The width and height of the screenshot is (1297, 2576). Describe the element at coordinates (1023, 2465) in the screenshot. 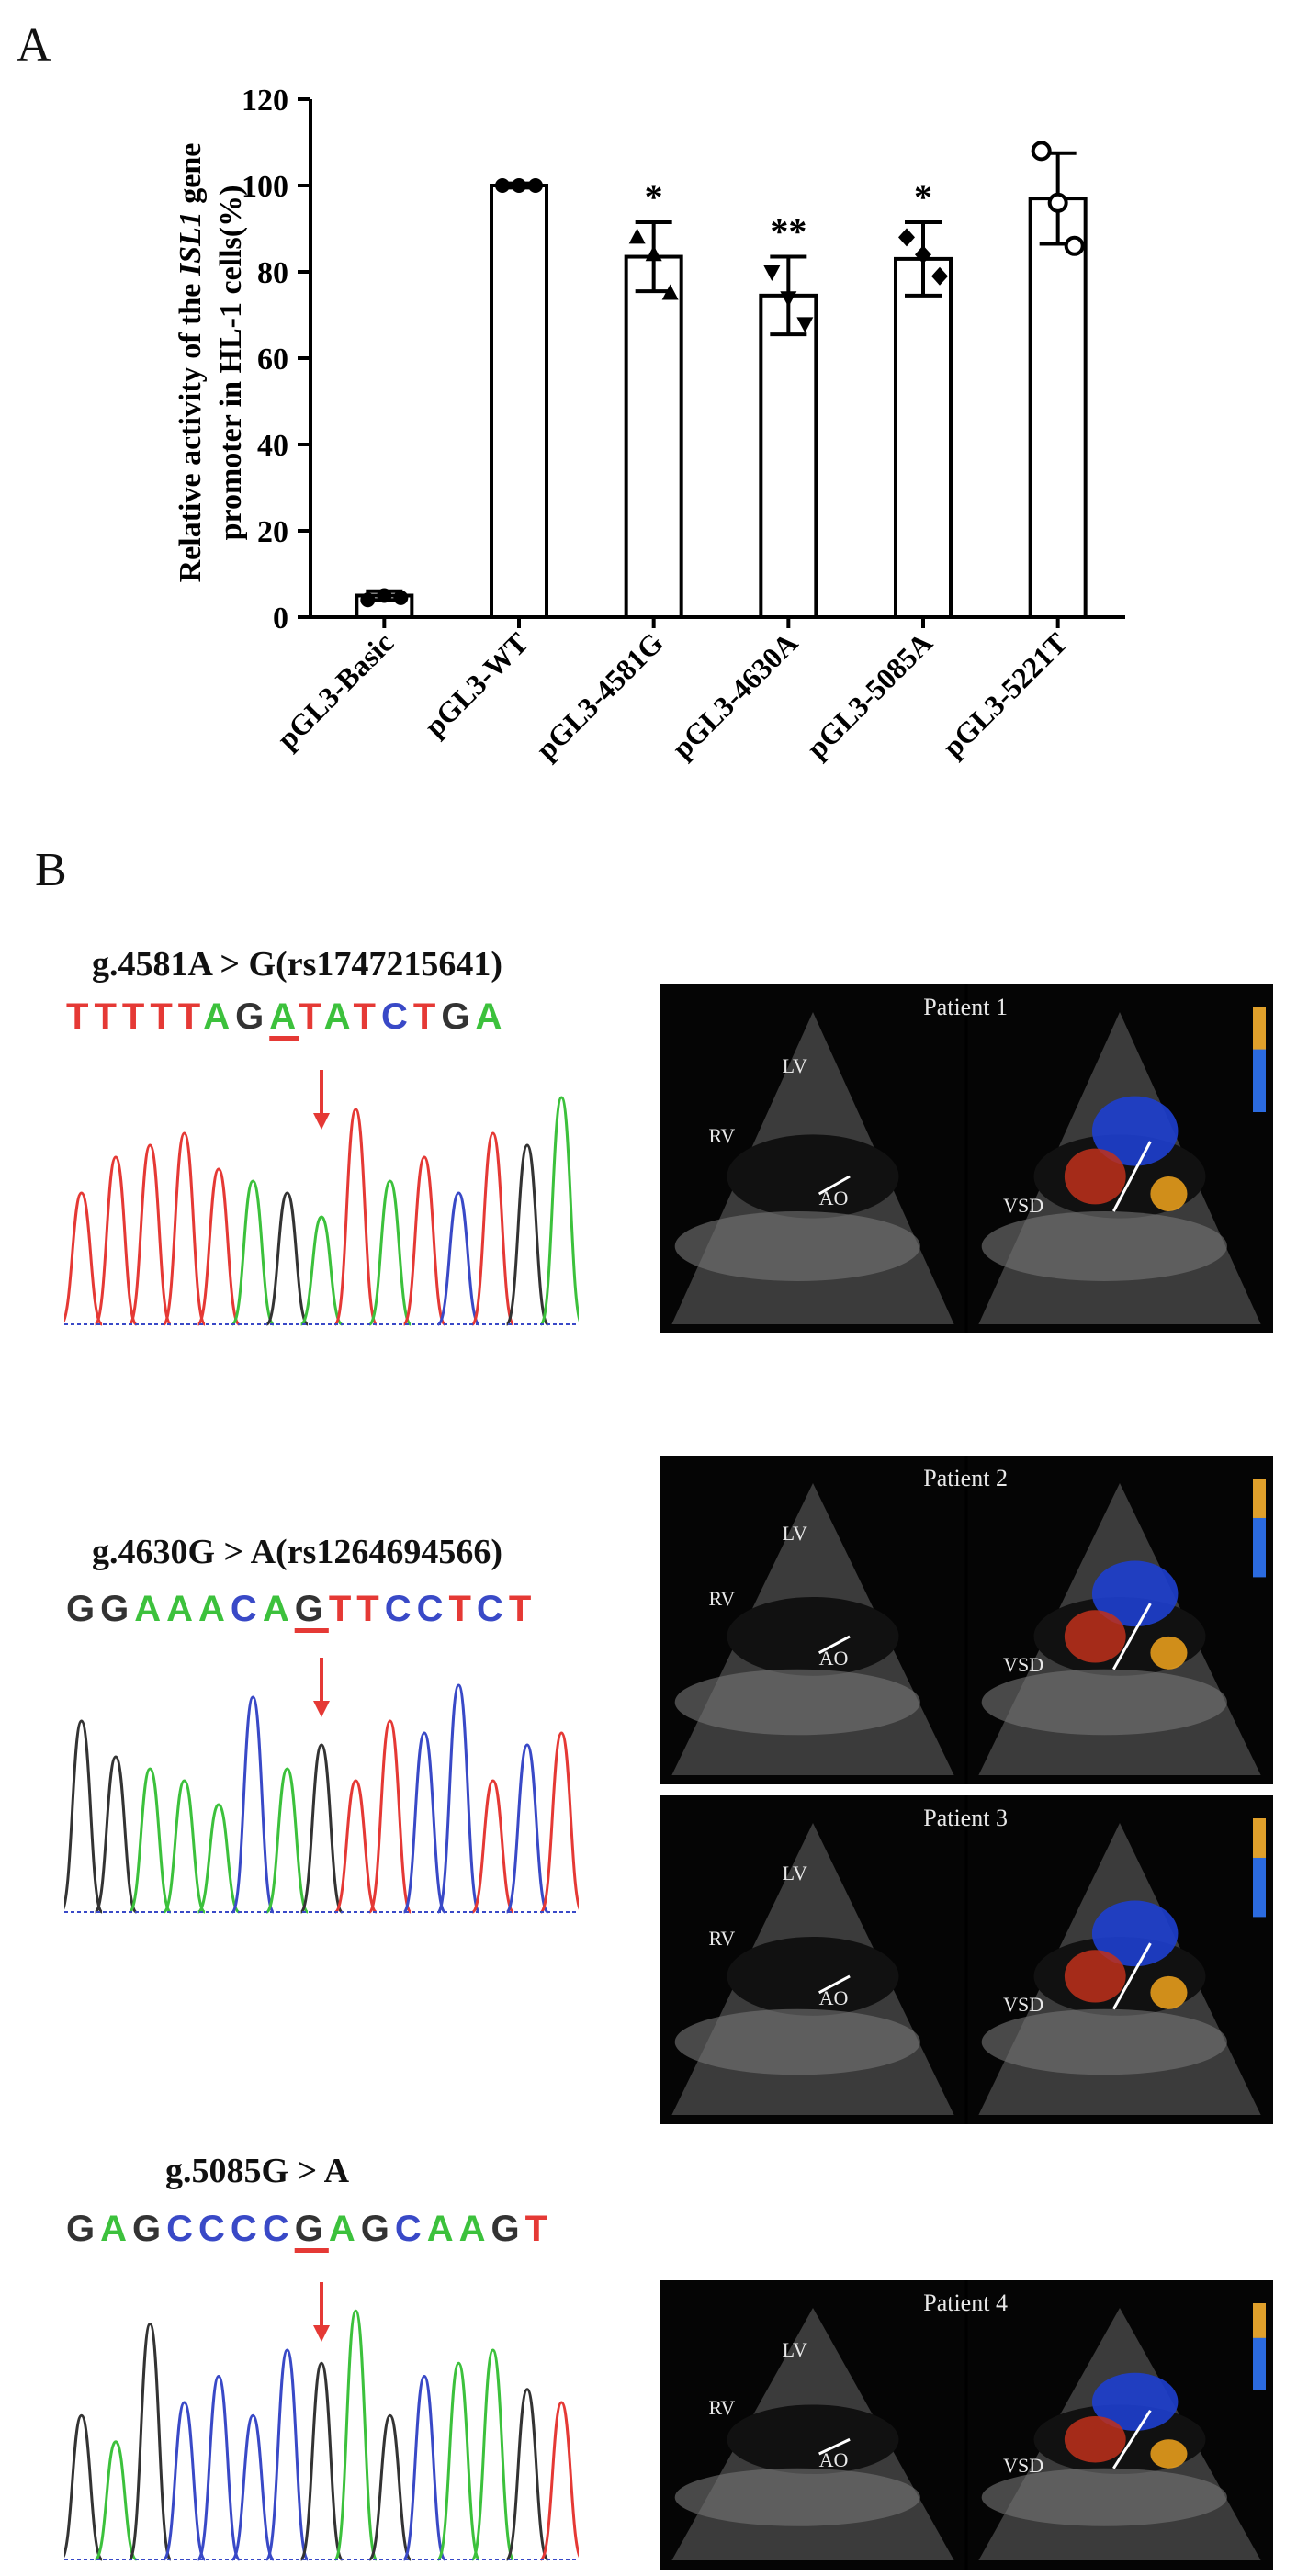

I see `anatomy-label-vsd: VSD` at that location.